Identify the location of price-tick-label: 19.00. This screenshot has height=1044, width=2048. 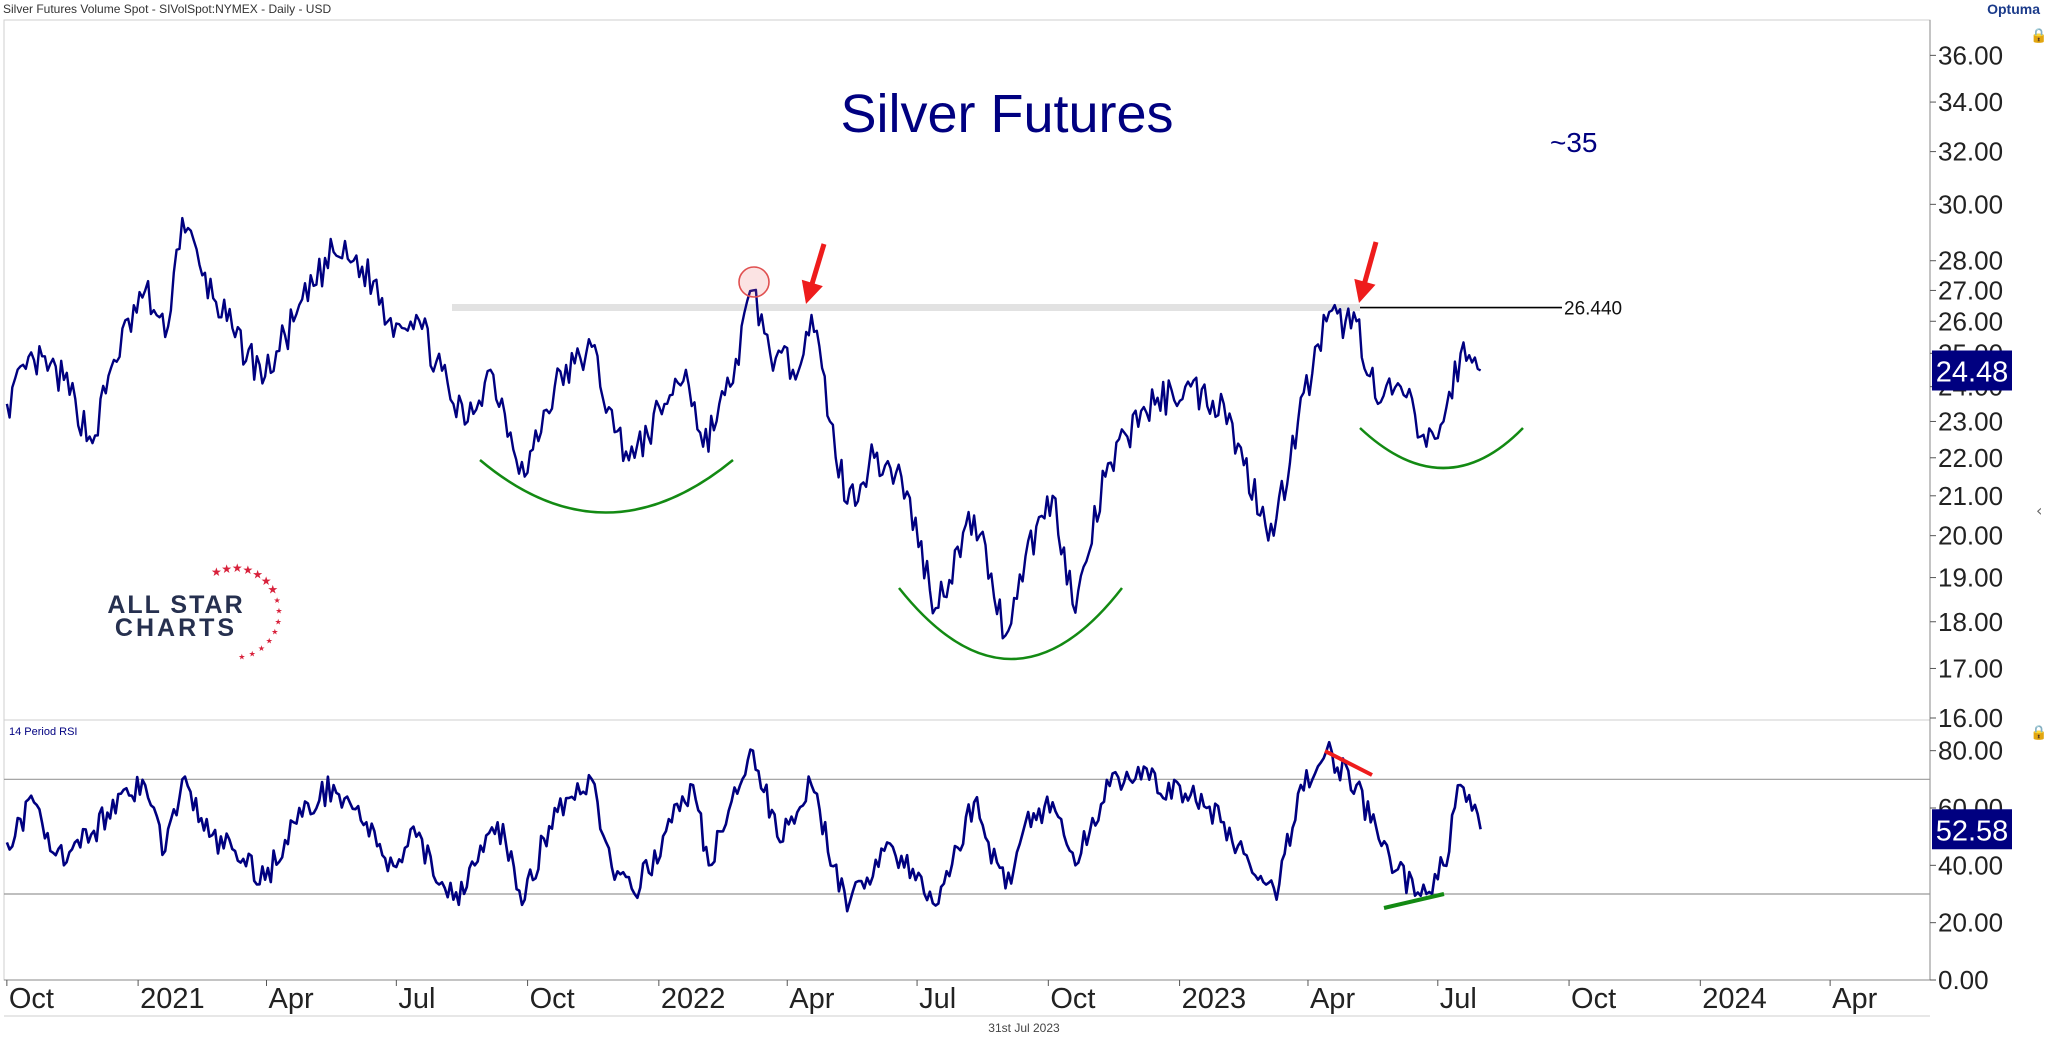
(1970, 578).